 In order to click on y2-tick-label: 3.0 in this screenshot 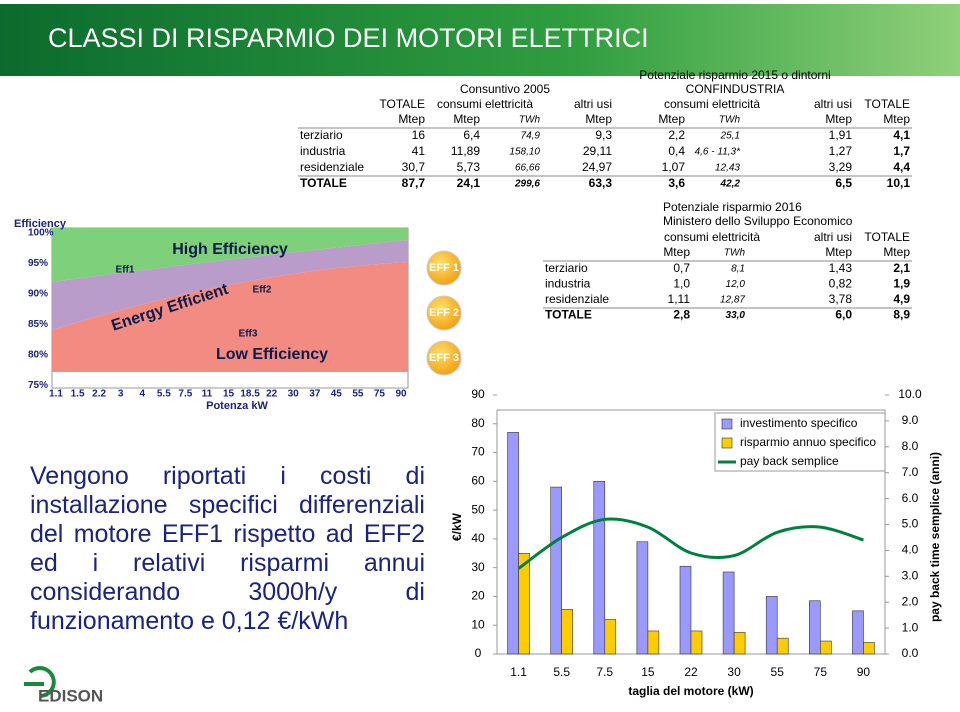, I will do `click(910, 575)`.